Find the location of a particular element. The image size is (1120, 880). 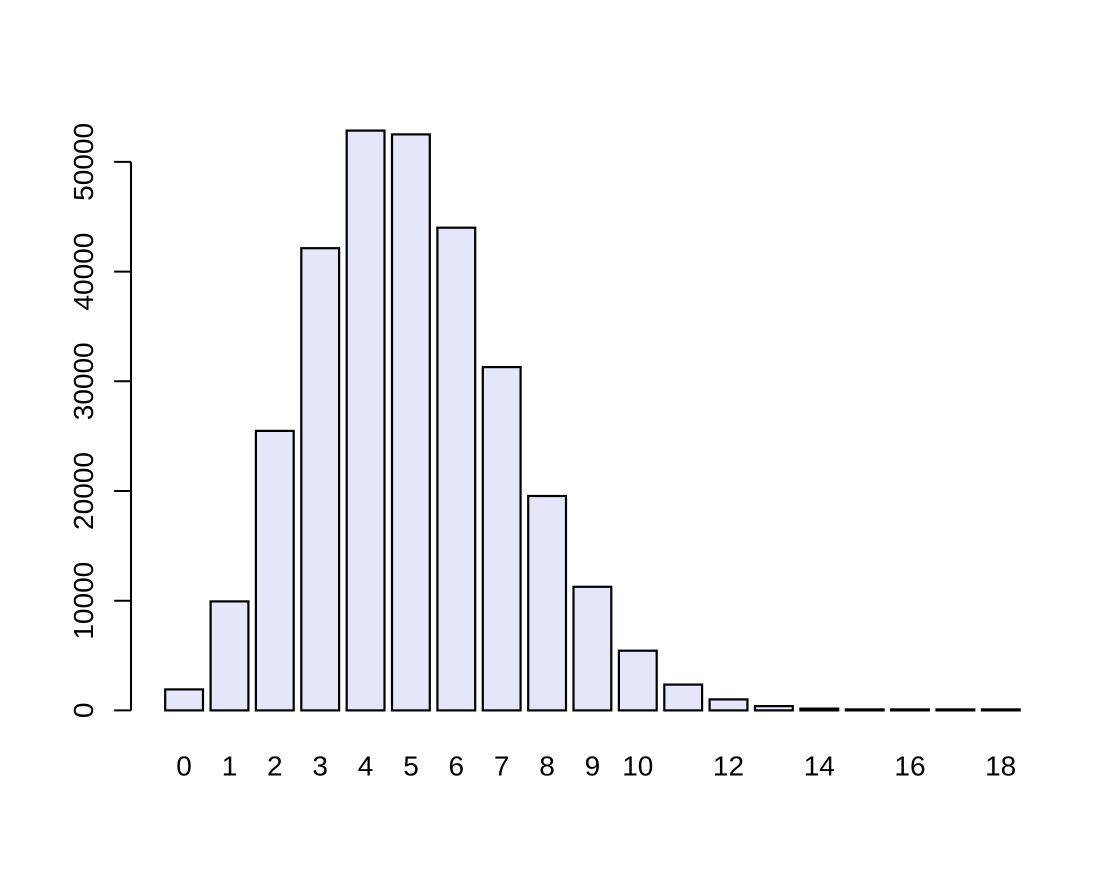

svg-text: 18 is located at coordinates (1000, 766).